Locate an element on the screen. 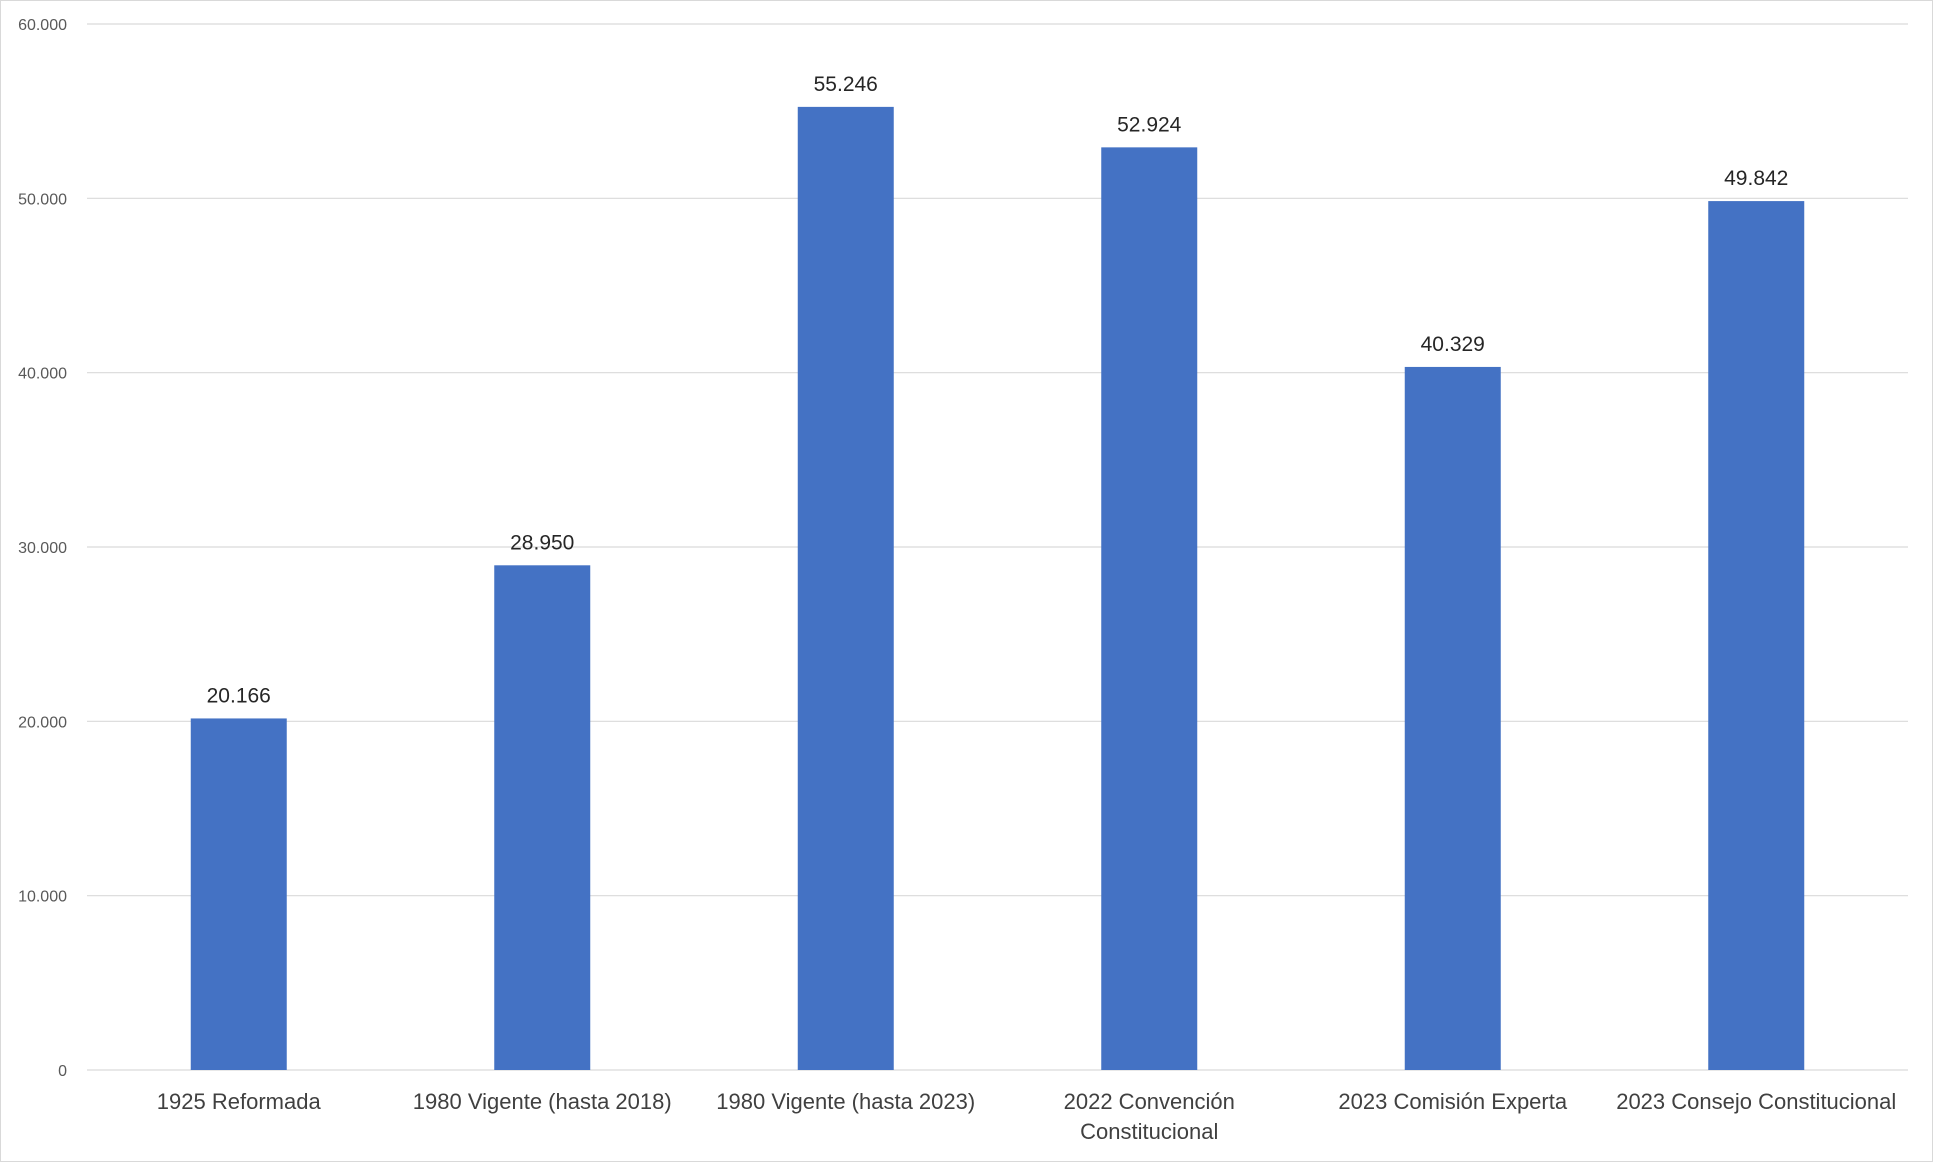 This screenshot has height=1166, width=1933. x-tick-label: 1980 Vigente (hasta 2018) is located at coordinates (542, 1101).